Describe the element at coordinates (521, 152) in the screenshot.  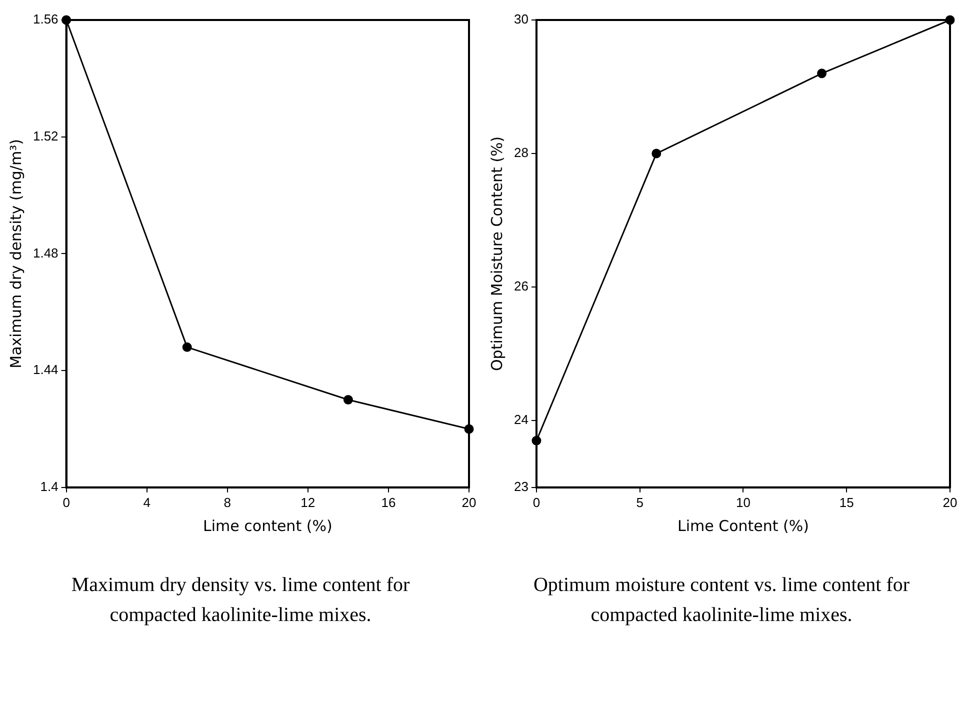
I see `y-tick-label: 28` at that location.